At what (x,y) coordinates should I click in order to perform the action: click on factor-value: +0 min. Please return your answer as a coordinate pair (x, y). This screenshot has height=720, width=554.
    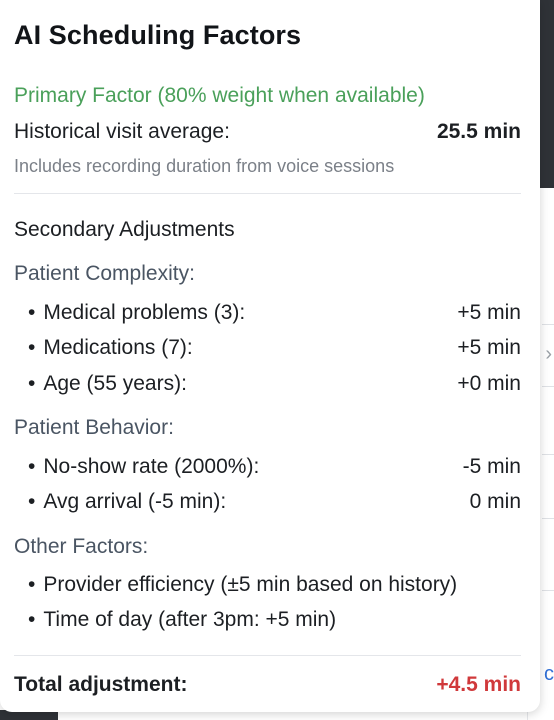
    Looking at the image, I should click on (489, 383).